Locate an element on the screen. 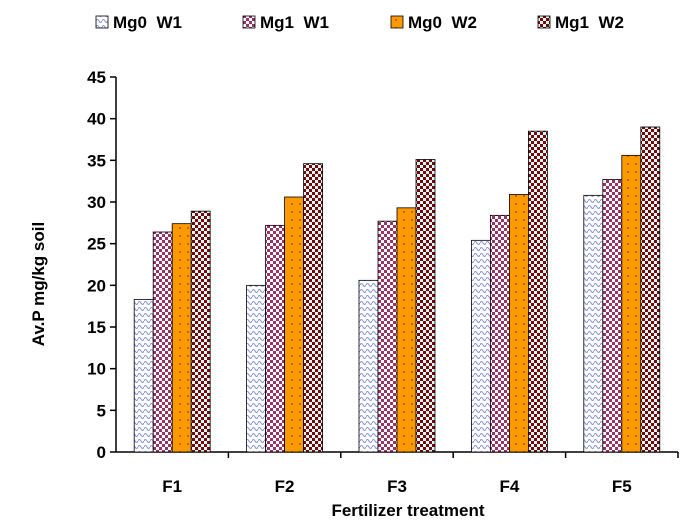  y-tick-label: 15 is located at coordinates (96, 327).